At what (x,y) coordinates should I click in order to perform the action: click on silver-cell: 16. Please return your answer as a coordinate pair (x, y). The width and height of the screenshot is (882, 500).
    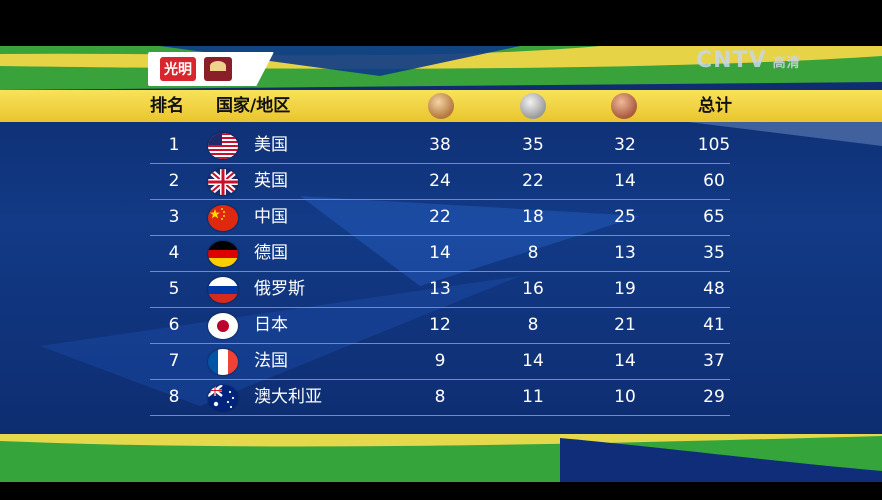
    Looking at the image, I should click on (533, 289).